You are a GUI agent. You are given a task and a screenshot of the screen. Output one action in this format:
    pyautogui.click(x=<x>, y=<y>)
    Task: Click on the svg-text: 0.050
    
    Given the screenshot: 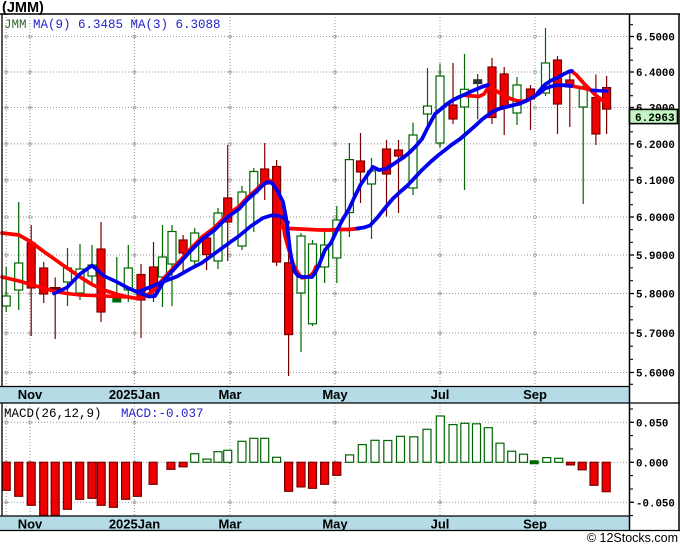 What is the action you would take?
    pyautogui.click(x=652, y=424)
    